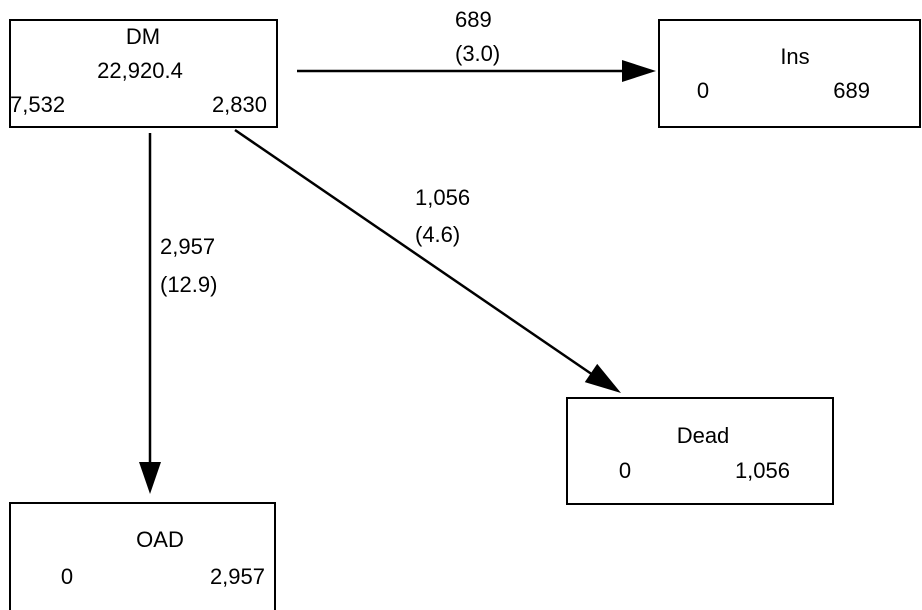 The height and width of the screenshot is (610, 922). What do you see at coordinates (143, 36) in the screenshot?
I see `node-label: DM` at bounding box center [143, 36].